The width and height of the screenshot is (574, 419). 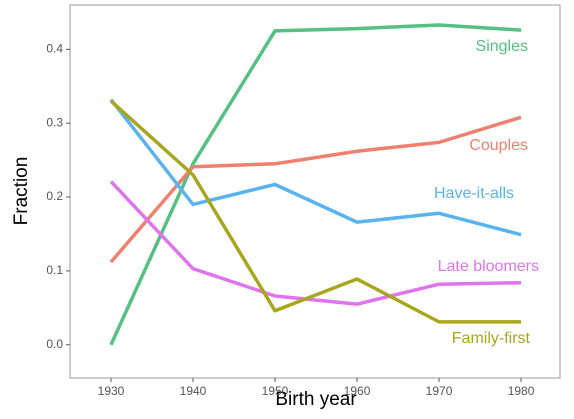 What do you see at coordinates (488, 266) in the screenshot?
I see `series-label: Late bloomers` at bounding box center [488, 266].